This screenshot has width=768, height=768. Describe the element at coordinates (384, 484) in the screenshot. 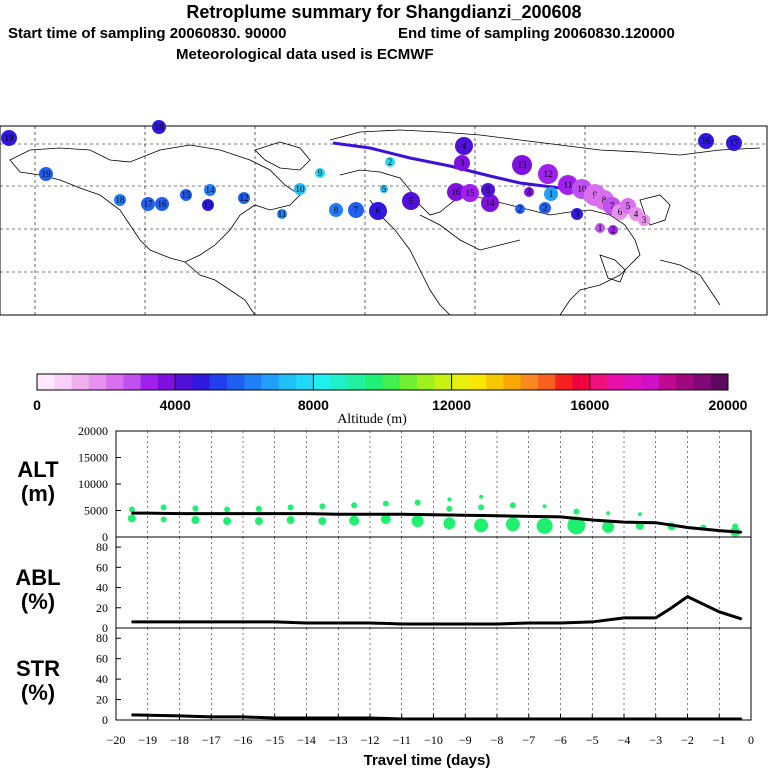

I see `panel-alt: 0 5000 10000 15000 20000 ALT(m)` at that location.